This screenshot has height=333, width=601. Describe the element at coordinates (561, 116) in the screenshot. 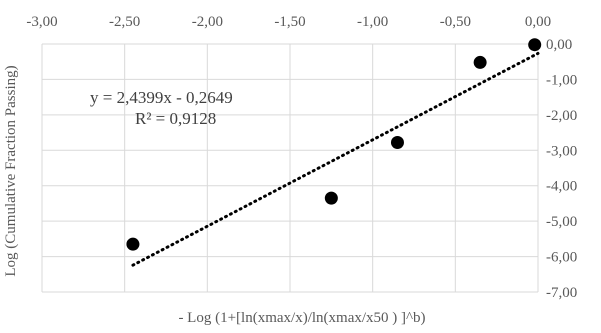

I see `y-tick-label: -2,00` at that location.